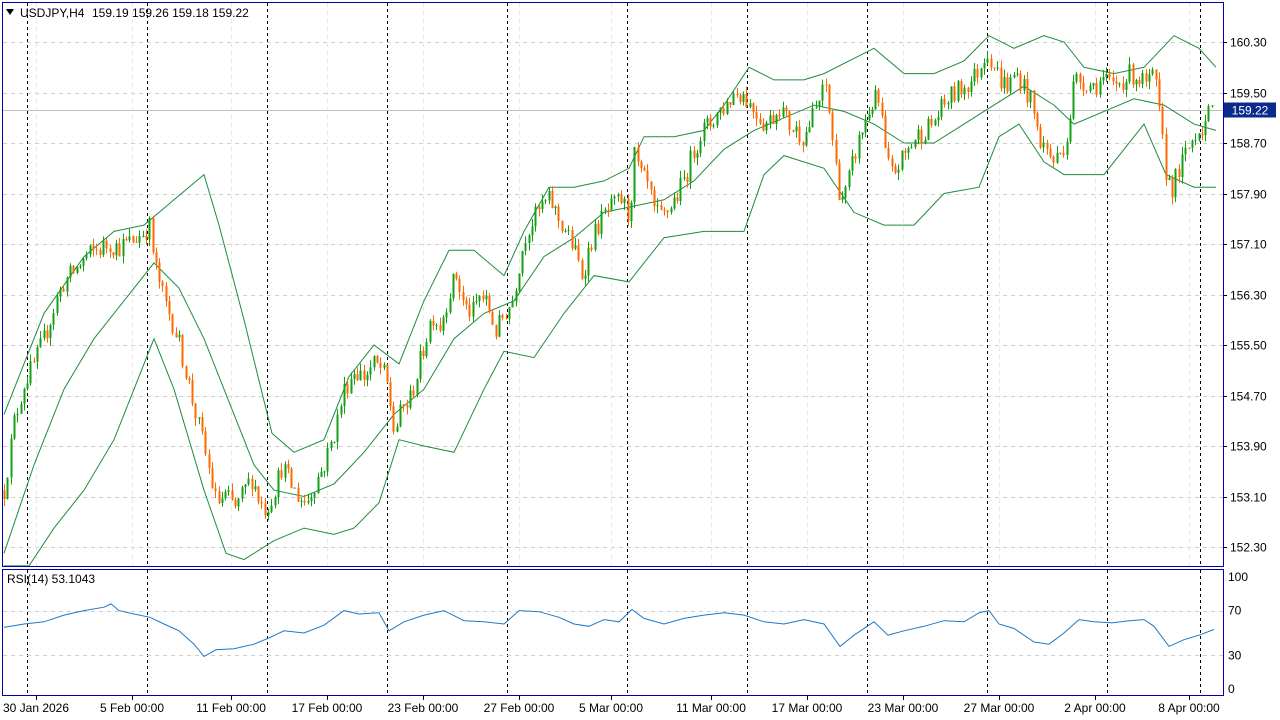 The image size is (1280, 720). I want to click on time-tick-label: 27 Feb 00:00, so click(519, 708).